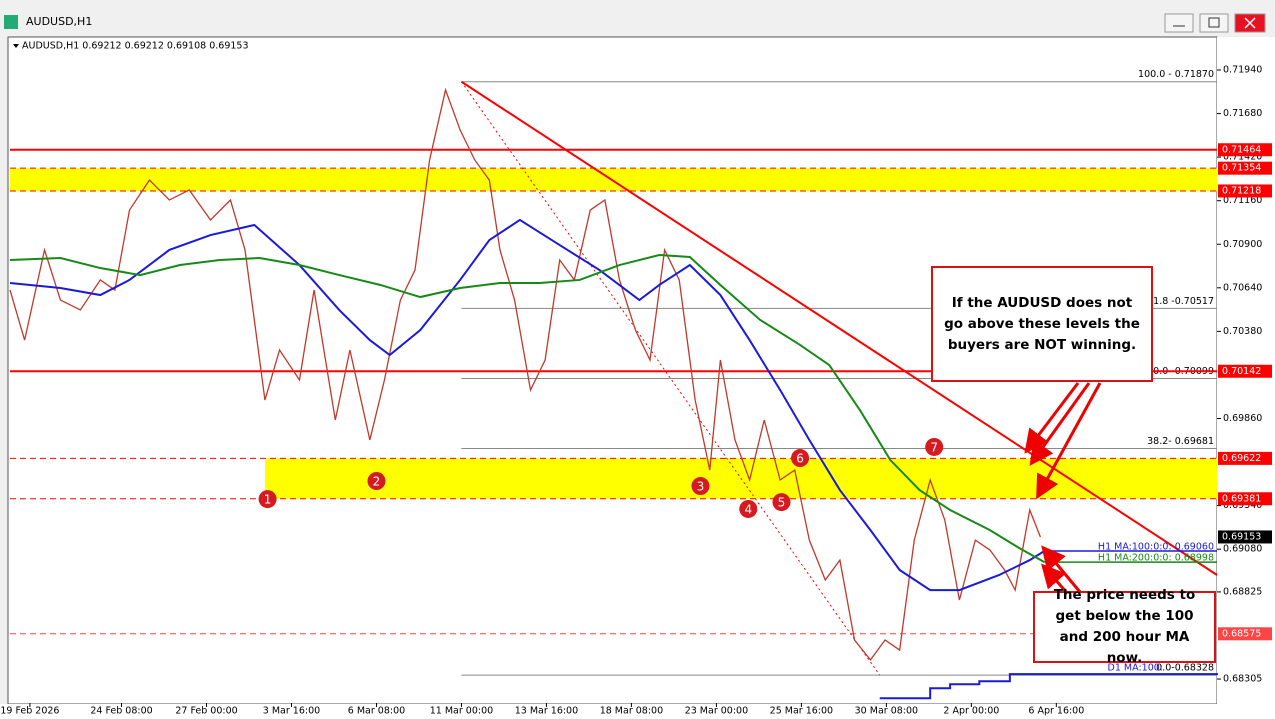  Describe the element at coordinates (1242, 505) in the screenshot. I see `y-tick-label: 0.69340` at that location.